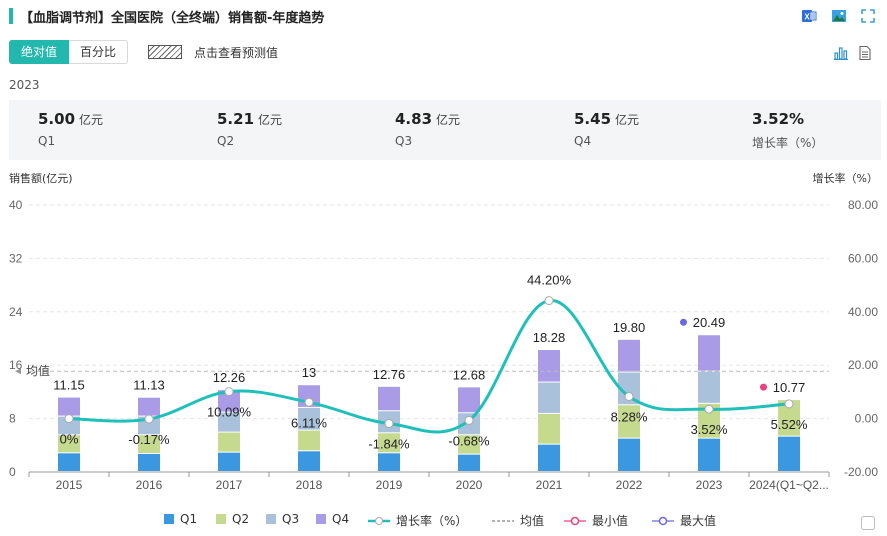 The image size is (887, 536). I want to click on excel-export-icon: X, so click(809, 16).